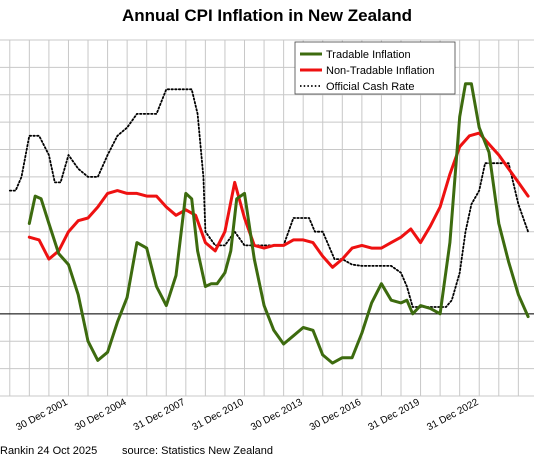  What do you see at coordinates (198, 451) in the screenshot?
I see `footer-source: source: Statistics New Zealand` at bounding box center [198, 451].